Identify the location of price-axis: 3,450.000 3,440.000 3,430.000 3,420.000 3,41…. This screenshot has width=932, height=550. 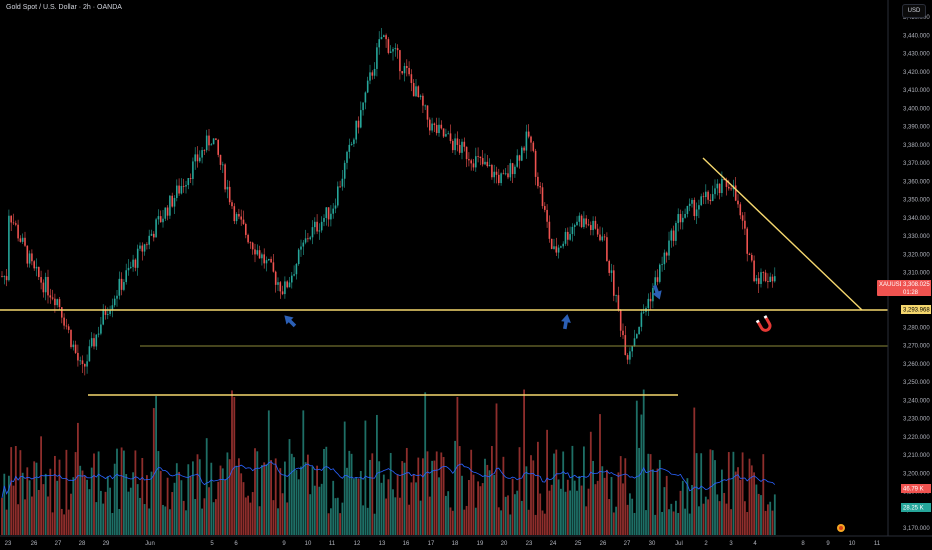
(916, 273).